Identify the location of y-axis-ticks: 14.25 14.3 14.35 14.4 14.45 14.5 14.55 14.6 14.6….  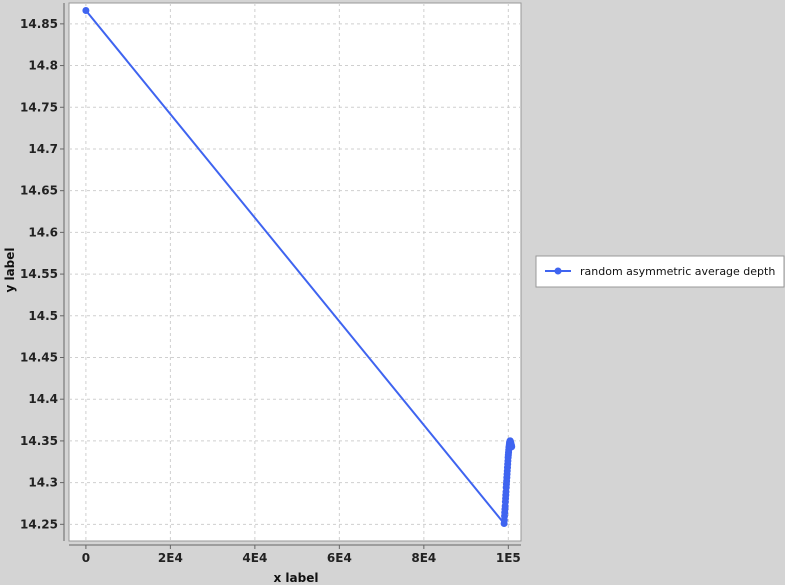
(42, 274).